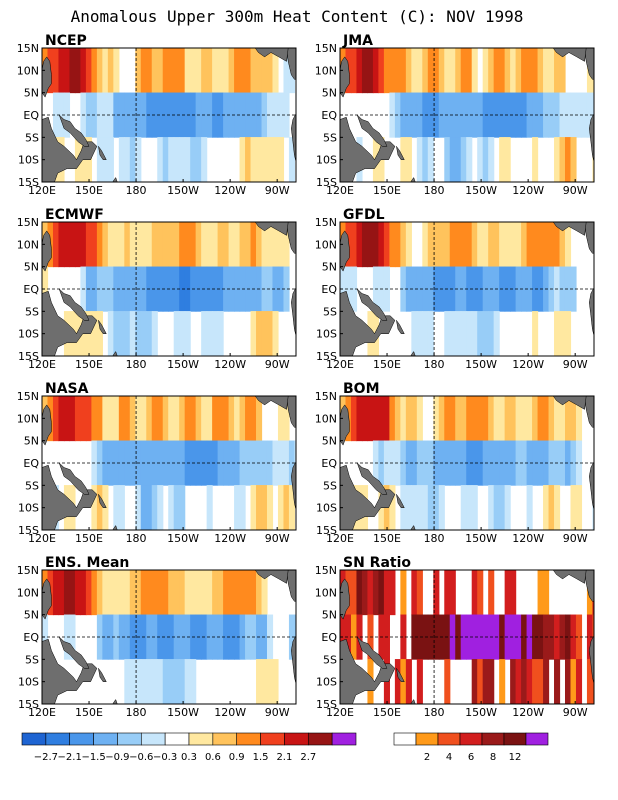 This screenshot has height=800, width=618. I want to click on colorbar-tick-label: −2.1, so click(70, 757).